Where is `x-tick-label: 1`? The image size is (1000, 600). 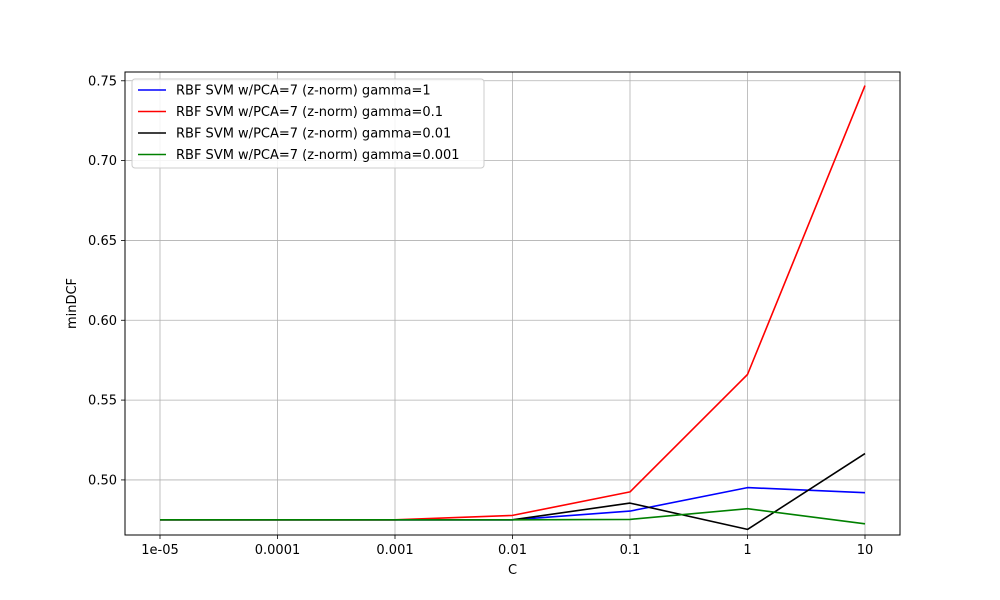
x-tick-label: 1 is located at coordinates (747, 550).